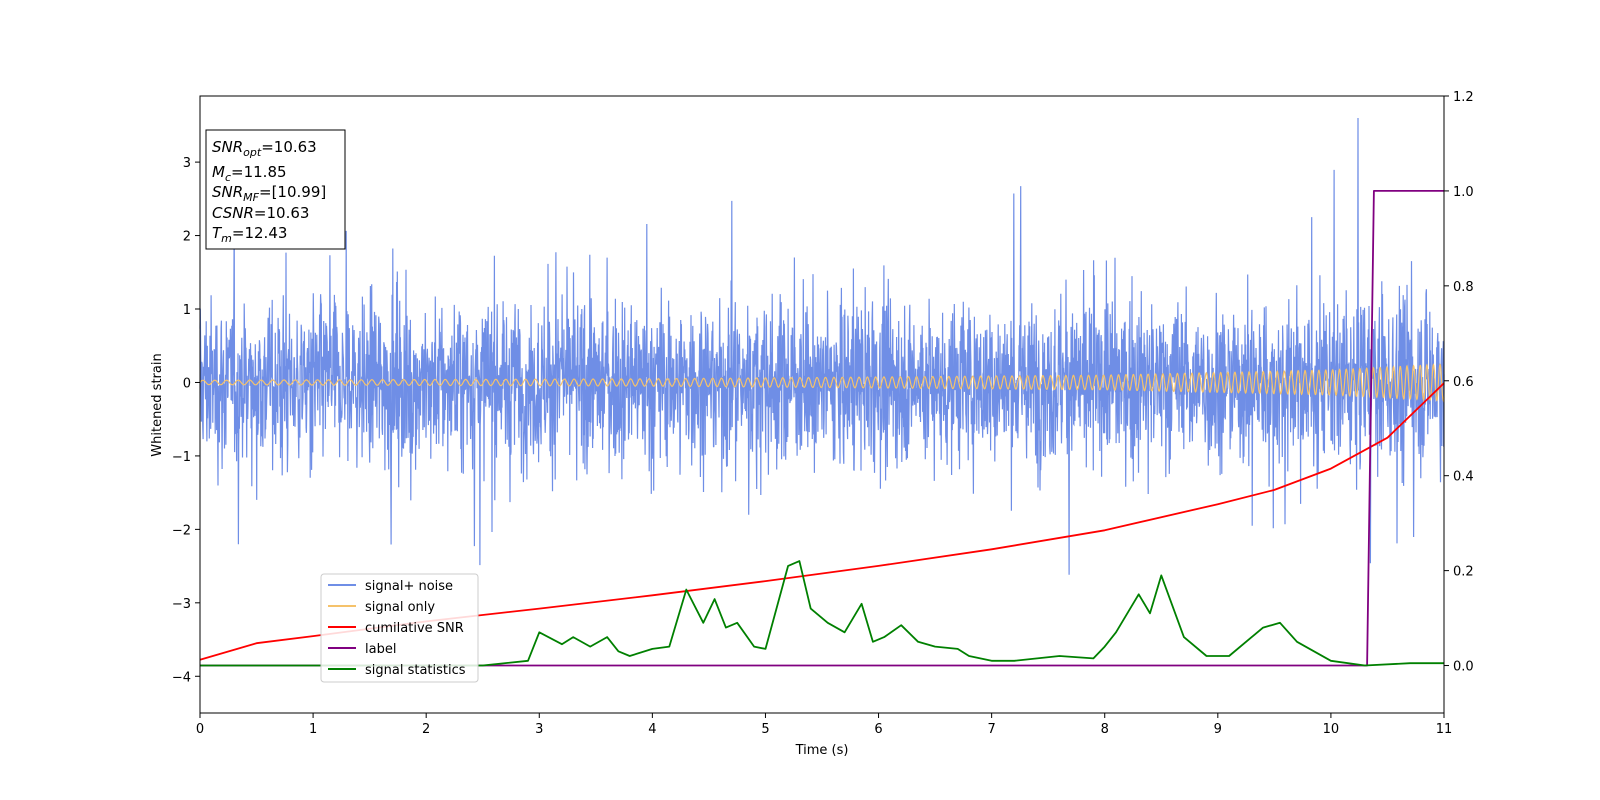  Describe the element at coordinates (187, 237) in the screenshot. I see `y-tick-label: 2` at that location.